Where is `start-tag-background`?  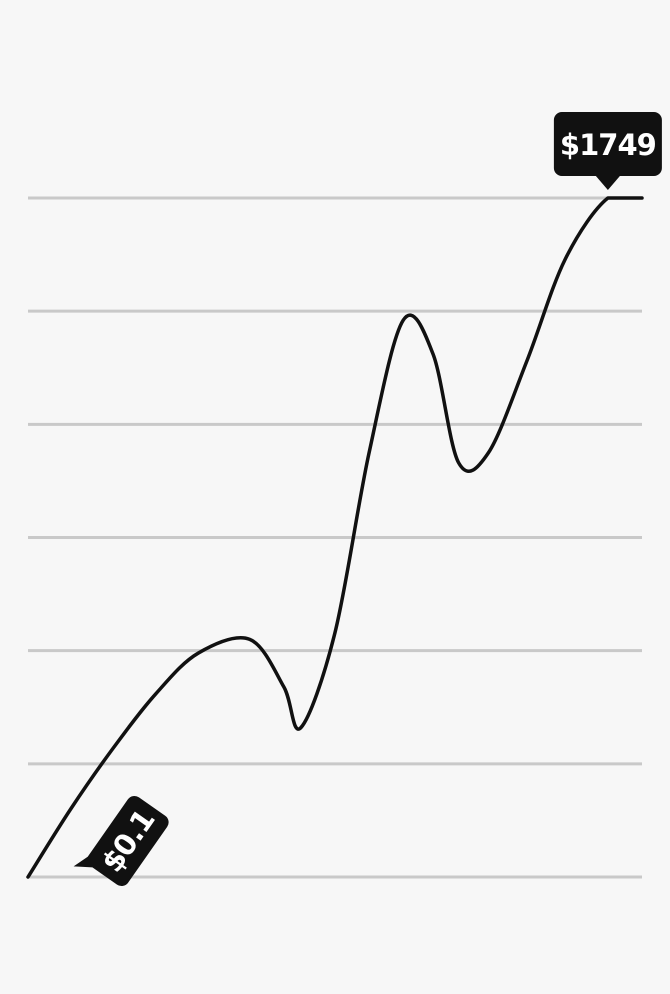
start-tag-background is located at coordinates (121, 841).